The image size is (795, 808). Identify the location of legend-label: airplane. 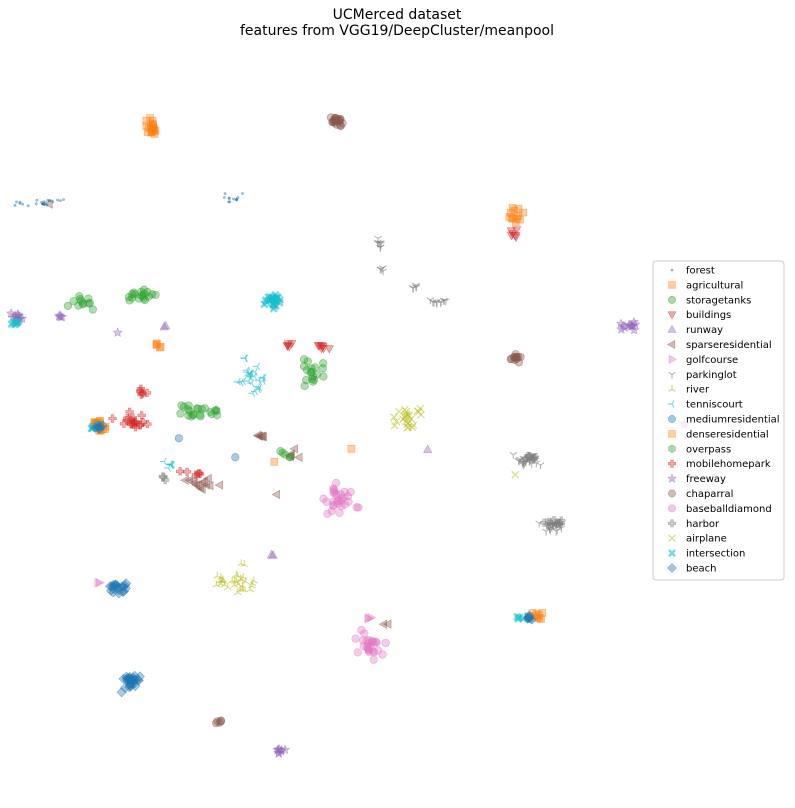
(706, 539).